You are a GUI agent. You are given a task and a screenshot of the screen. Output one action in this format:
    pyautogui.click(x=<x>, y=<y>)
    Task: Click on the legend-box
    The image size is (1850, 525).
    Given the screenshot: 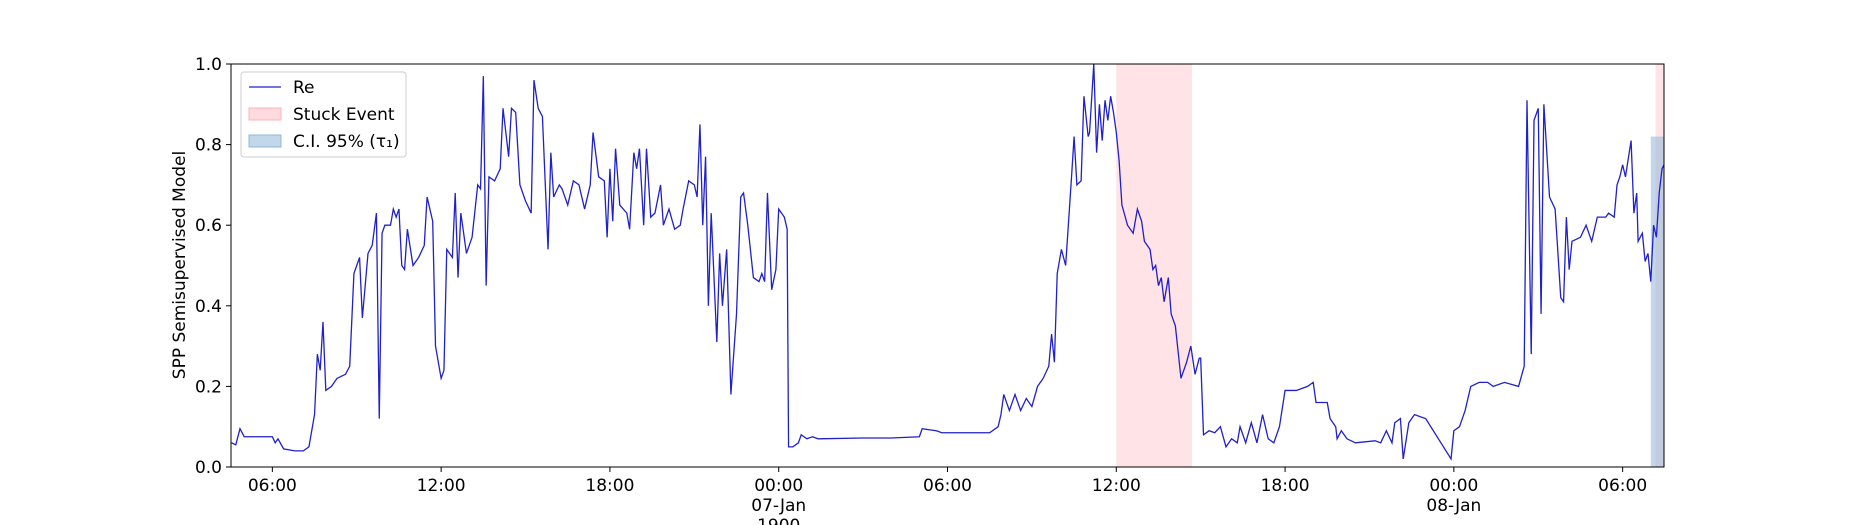 What is the action you would take?
    pyautogui.click(x=323, y=114)
    